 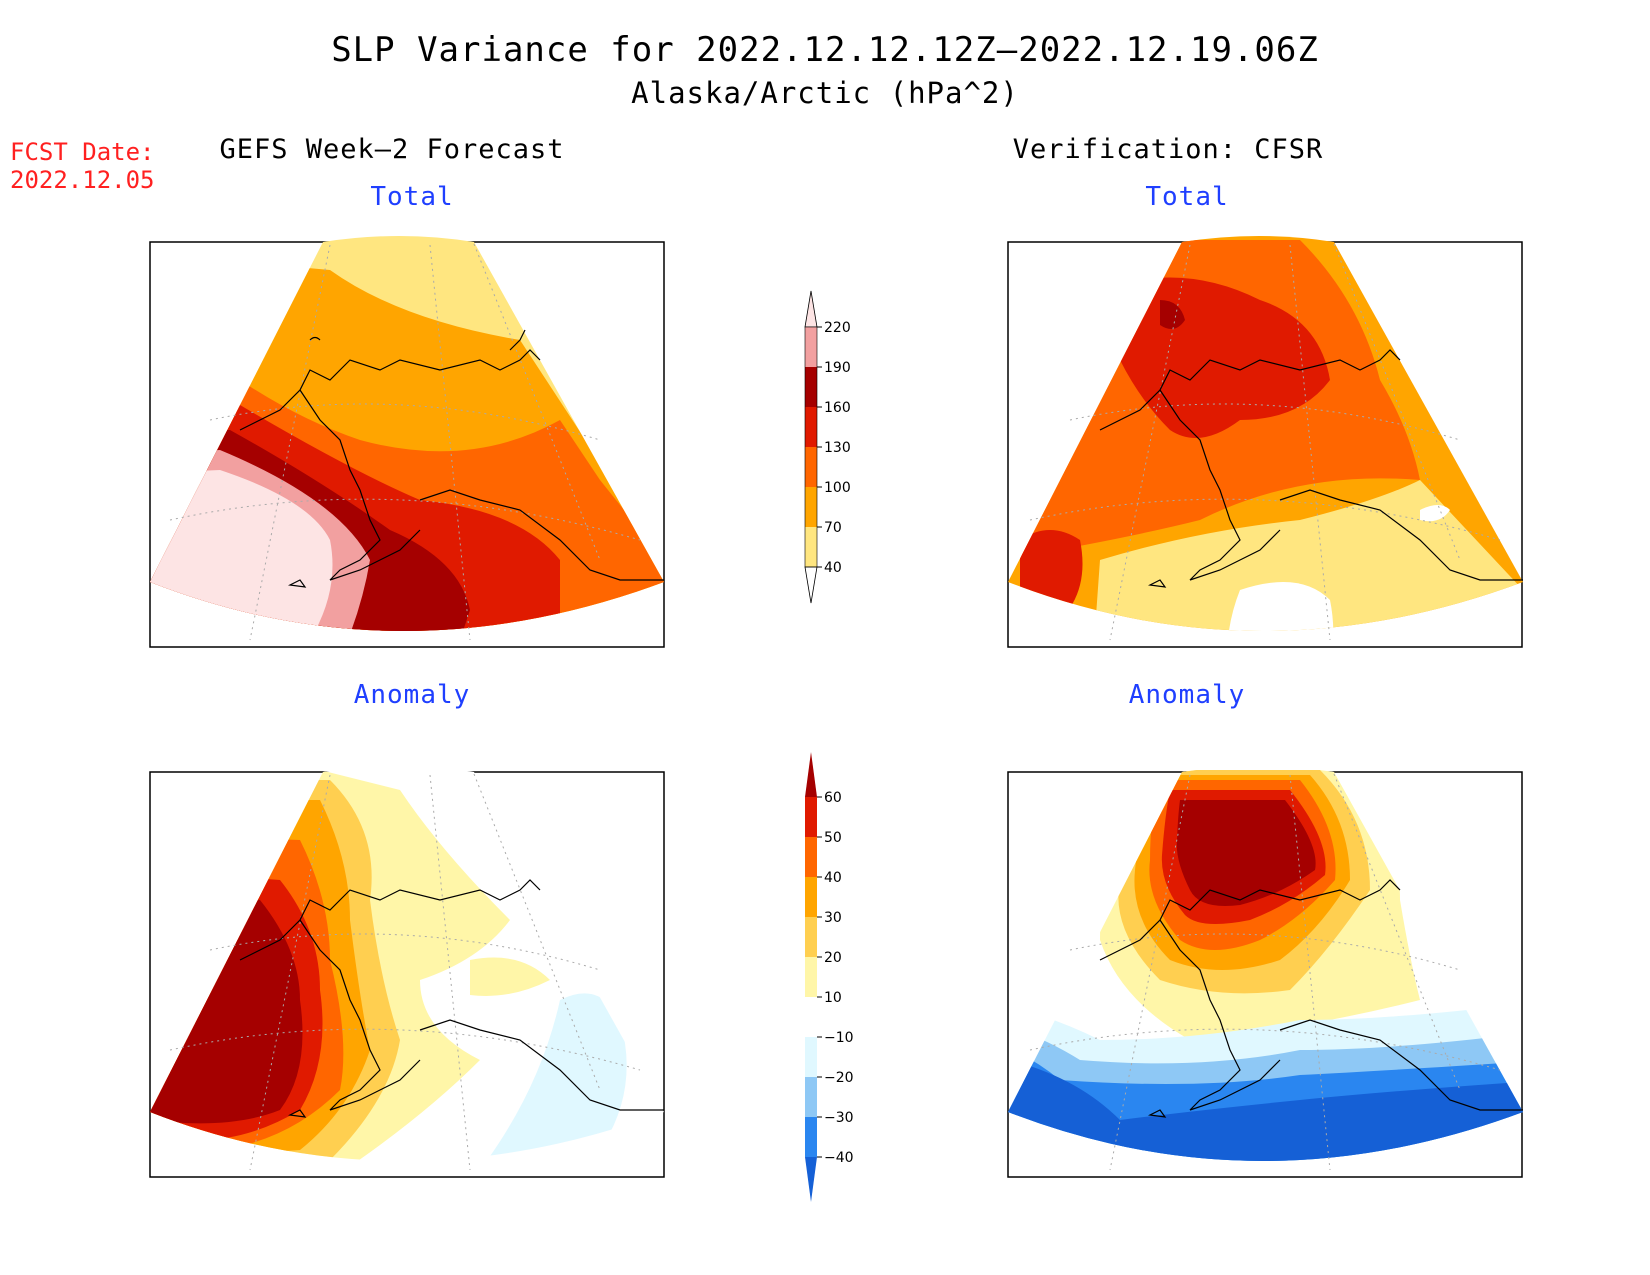 What do you see at coordinates (833, 798) in the screenshot?
I see `colorbar-tick-label: 60` at bounding box center [833, 798].